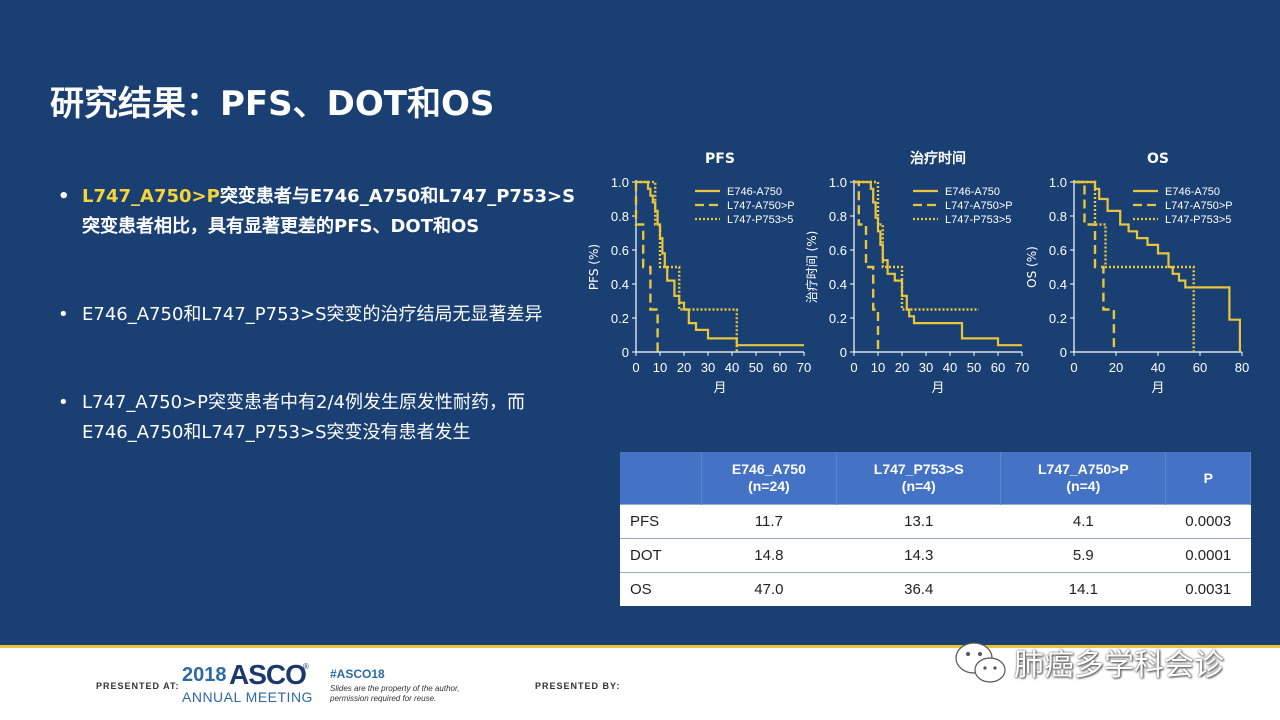  I want to click on bullet-text: E746_A750和L747_P753>S突变的治疗结局无显著差异, so click(312, 314).